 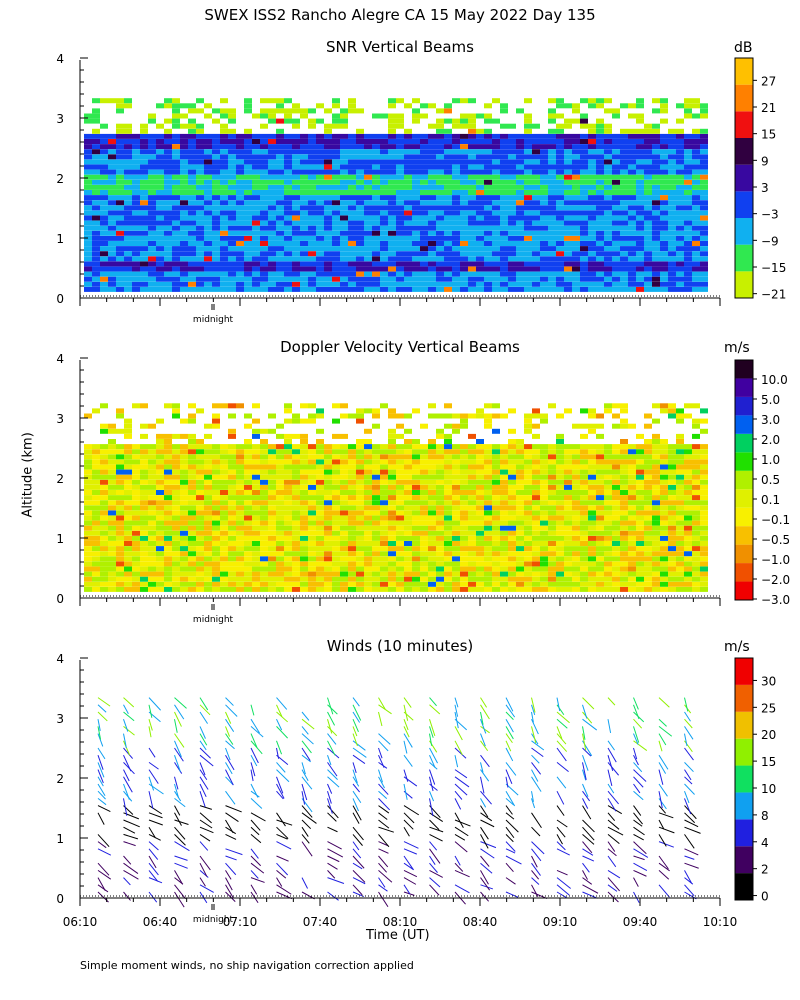 I want to click on velocity-panel-title: Doppler Velocity Vertical Beams, so click(x=400, y=347).